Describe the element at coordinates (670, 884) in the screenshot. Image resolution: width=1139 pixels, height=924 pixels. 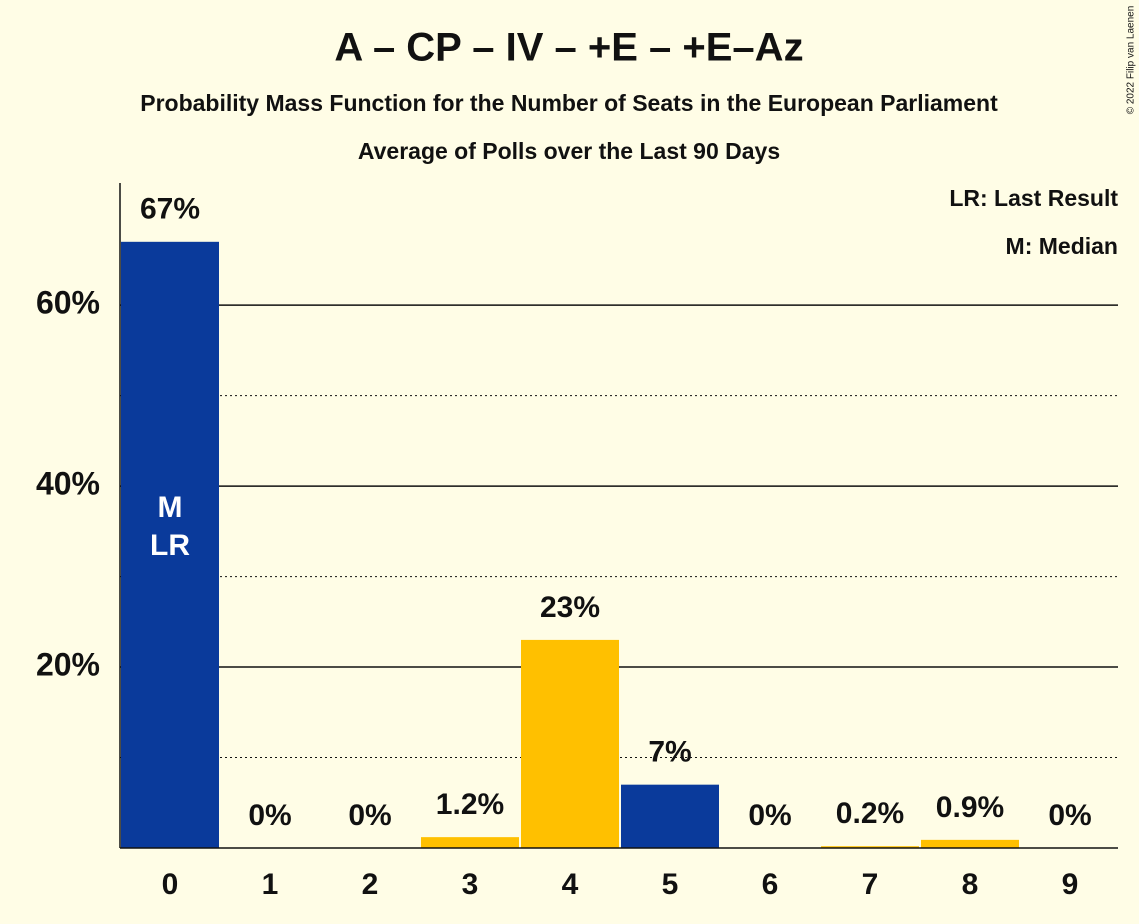
I see `x-tick-label: 5` at that location.